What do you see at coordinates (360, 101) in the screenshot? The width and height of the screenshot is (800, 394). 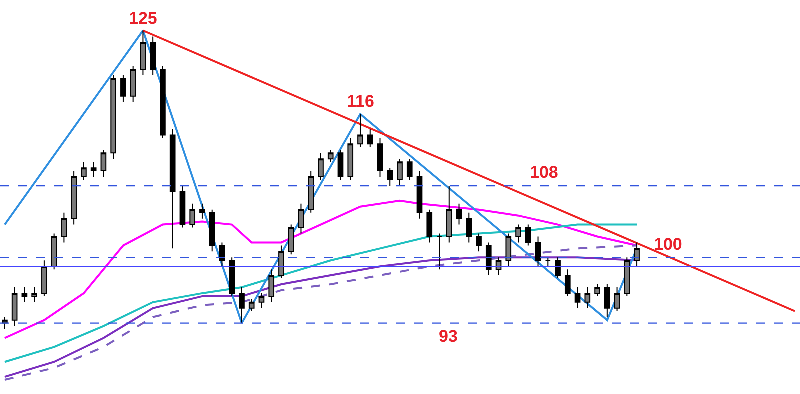 I see `annotation: 116` at bounding box center [360, 101].